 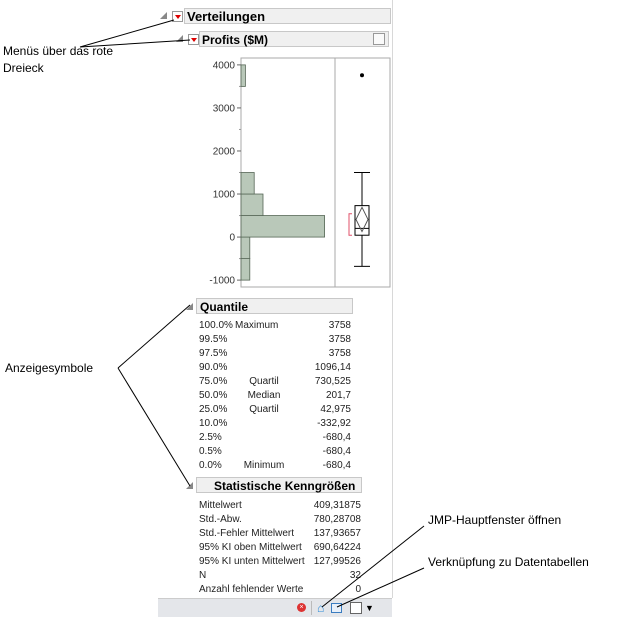 What do you see at coordinates (251, 589) in the screenshot?
I see `stat-label: Anzahl fehlender Werte` at bounding box center [251, 589].